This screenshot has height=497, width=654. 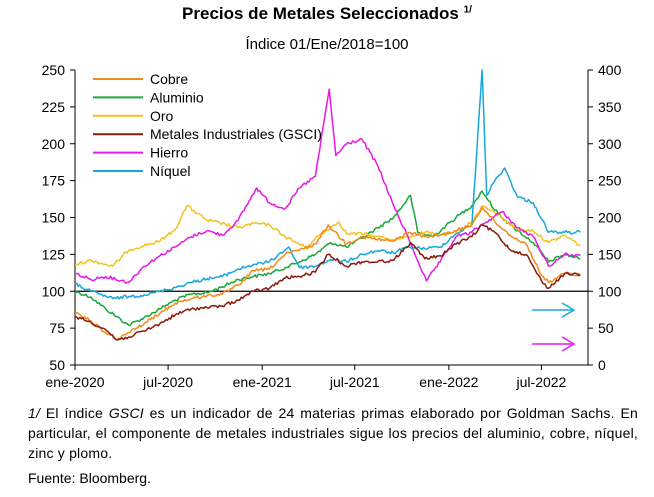 What do you see at coordinates (74, 413) in the screenshot?
I see `footnote-text-1: El índice` at bounding box center [74, 413].